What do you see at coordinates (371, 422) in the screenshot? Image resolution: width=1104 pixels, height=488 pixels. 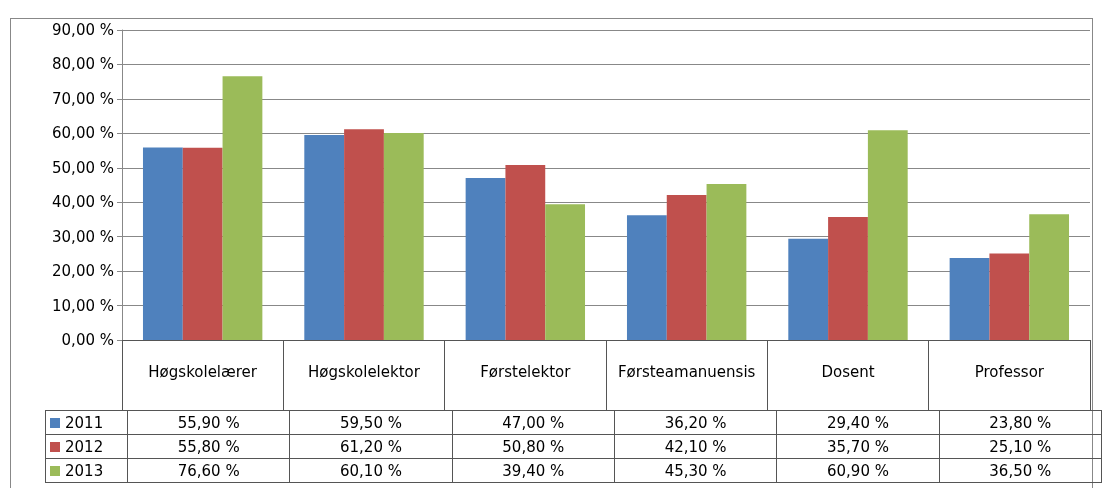 I see `data-label: 59,50 %` at bounding box center [371, 422].